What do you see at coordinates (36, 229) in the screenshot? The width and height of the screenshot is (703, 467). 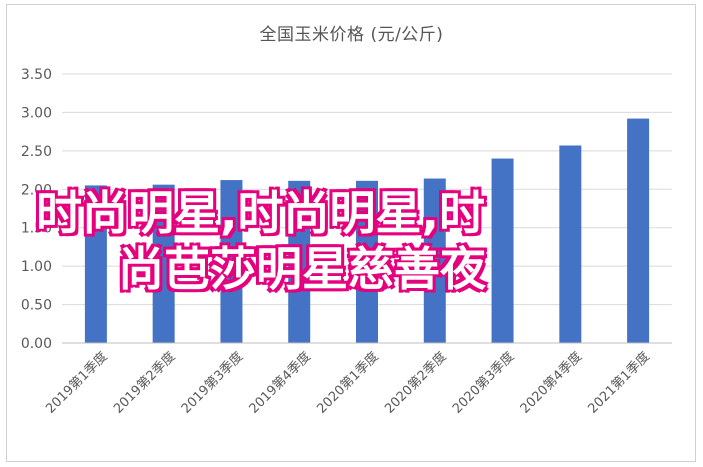 I see `y-tick-label: 1.50` at bounding box center [36, 229].